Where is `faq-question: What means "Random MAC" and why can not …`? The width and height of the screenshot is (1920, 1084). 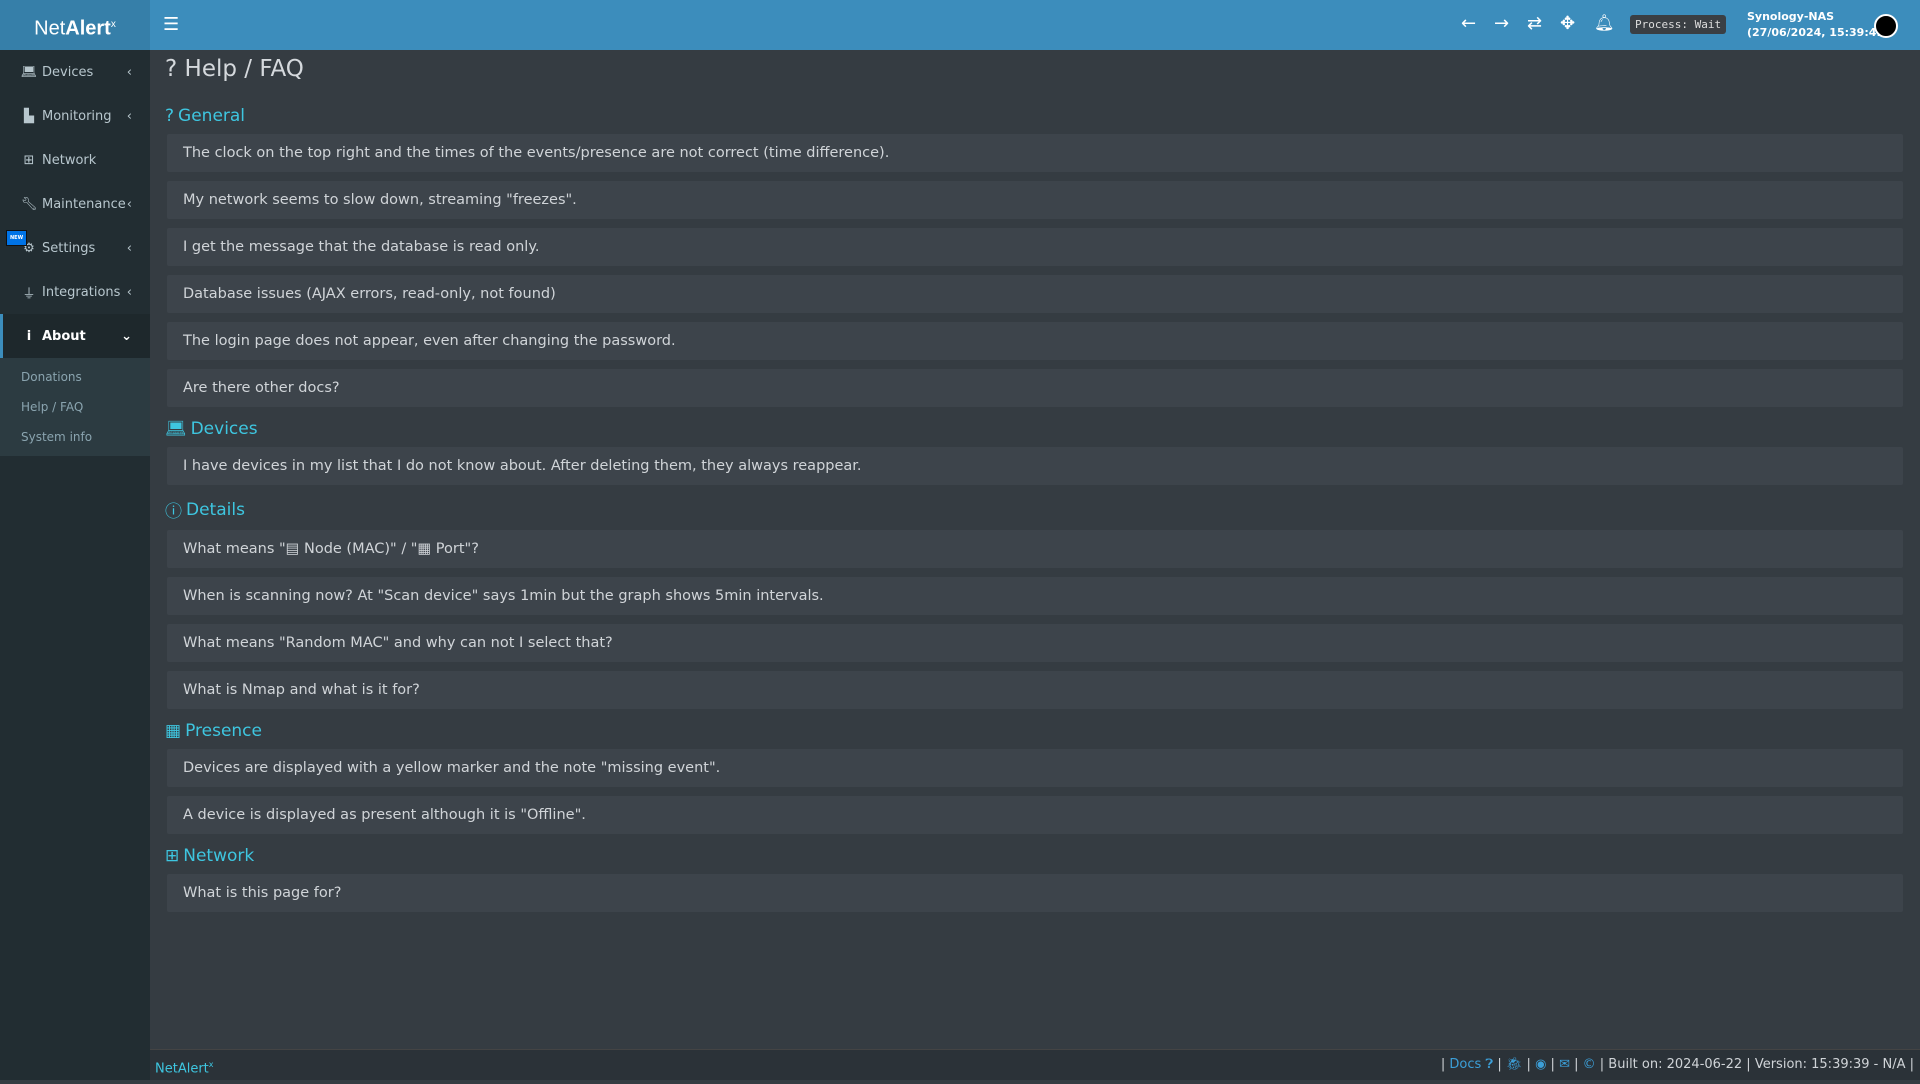 faq-question: What means "Random MAC" and why can not … is located at coordinates (1035, 643).